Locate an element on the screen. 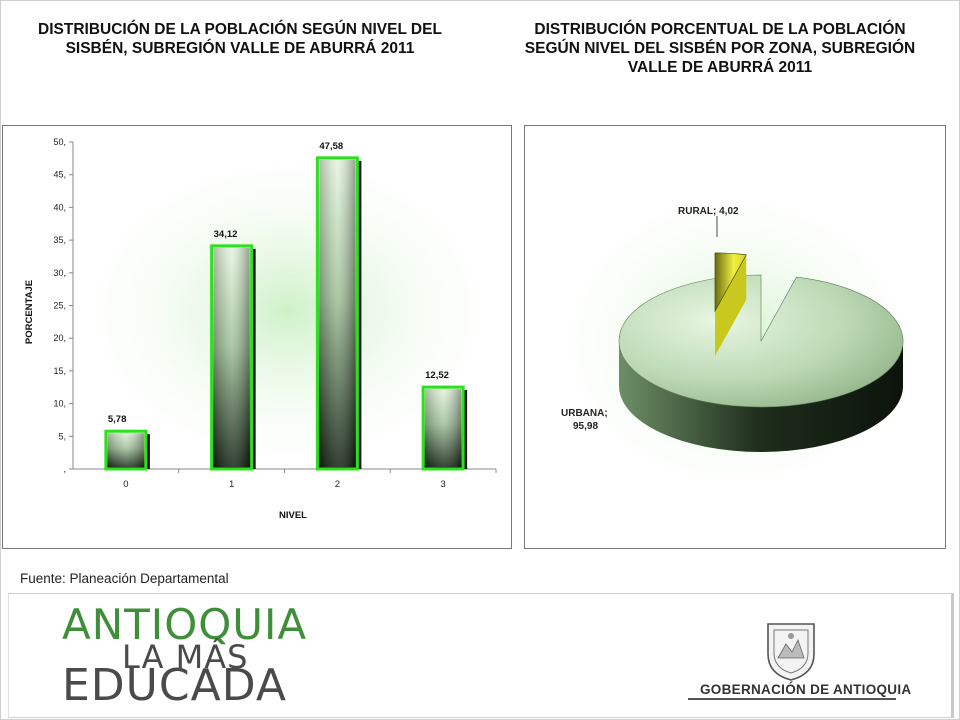  pie-slice-rural is located at coordinates (730, 282).